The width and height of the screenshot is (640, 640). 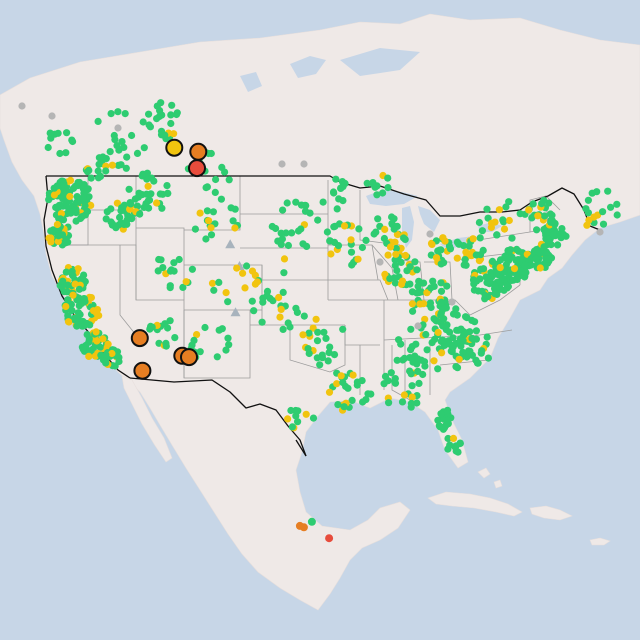 I want to click on highlighted-station-usg, so click(x=142, y=370).